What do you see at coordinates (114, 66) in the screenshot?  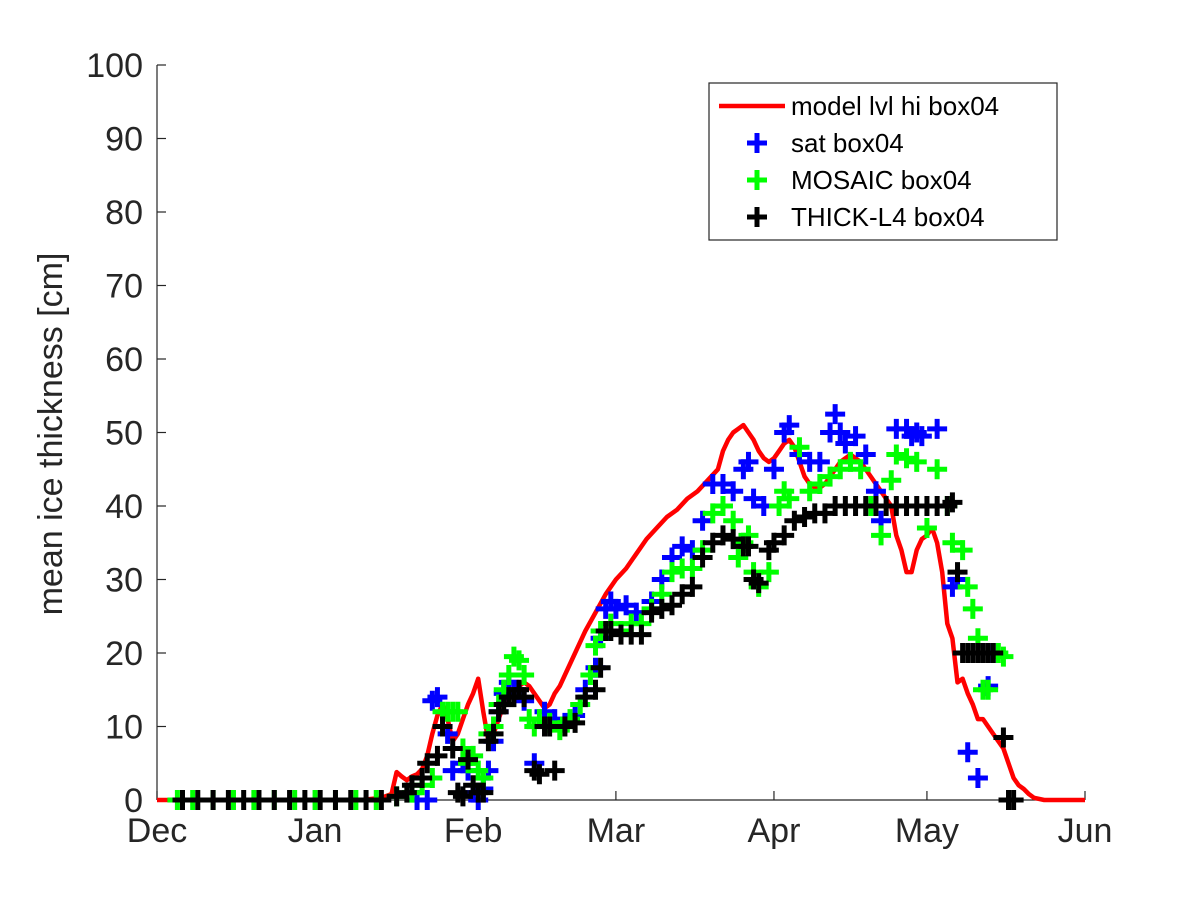 I see `y-tick-label: 100` at bounding box center [114, 66].